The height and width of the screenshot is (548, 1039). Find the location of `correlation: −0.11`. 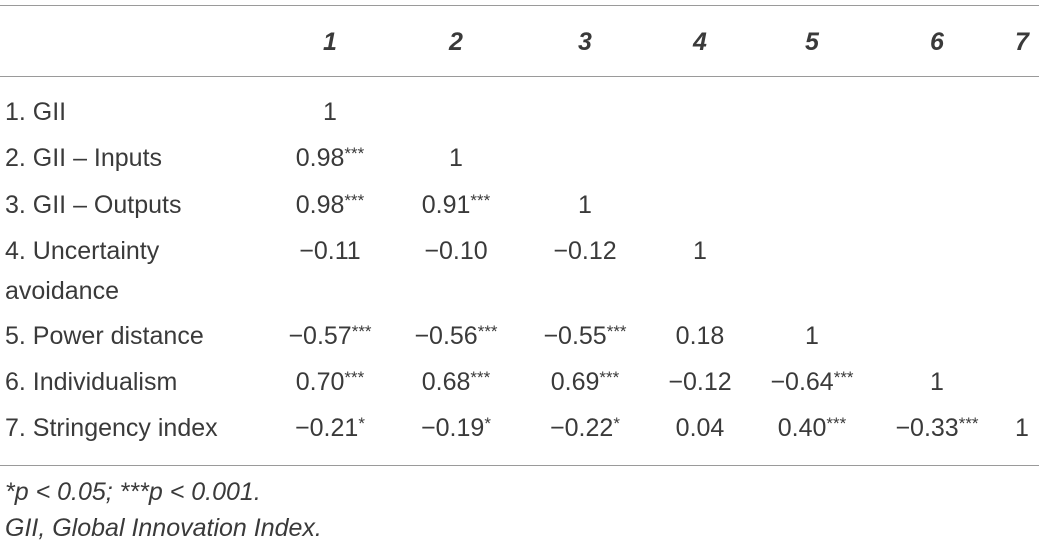

correlation: −0.11 is located at coordinates (330, 251).